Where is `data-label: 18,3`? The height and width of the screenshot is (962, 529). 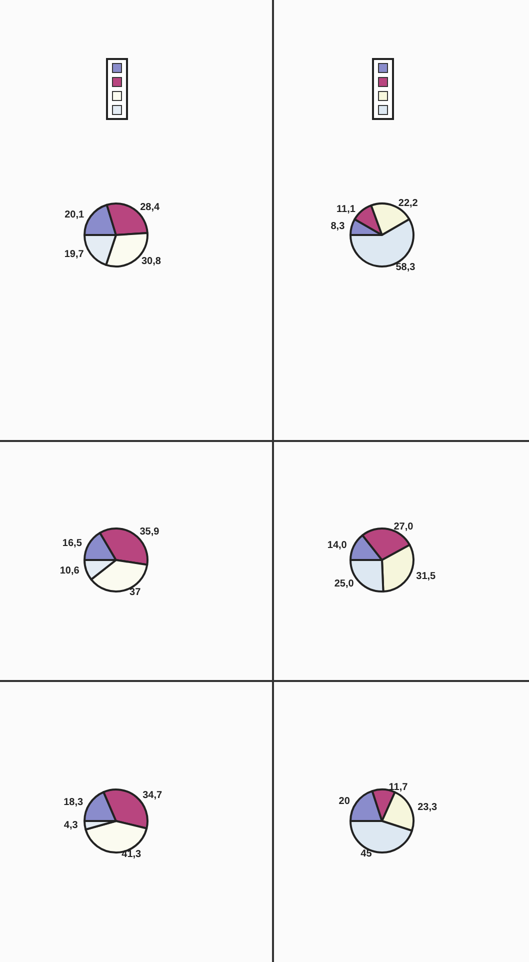
data-label: 18,3 is located at coordinates (74, 802).